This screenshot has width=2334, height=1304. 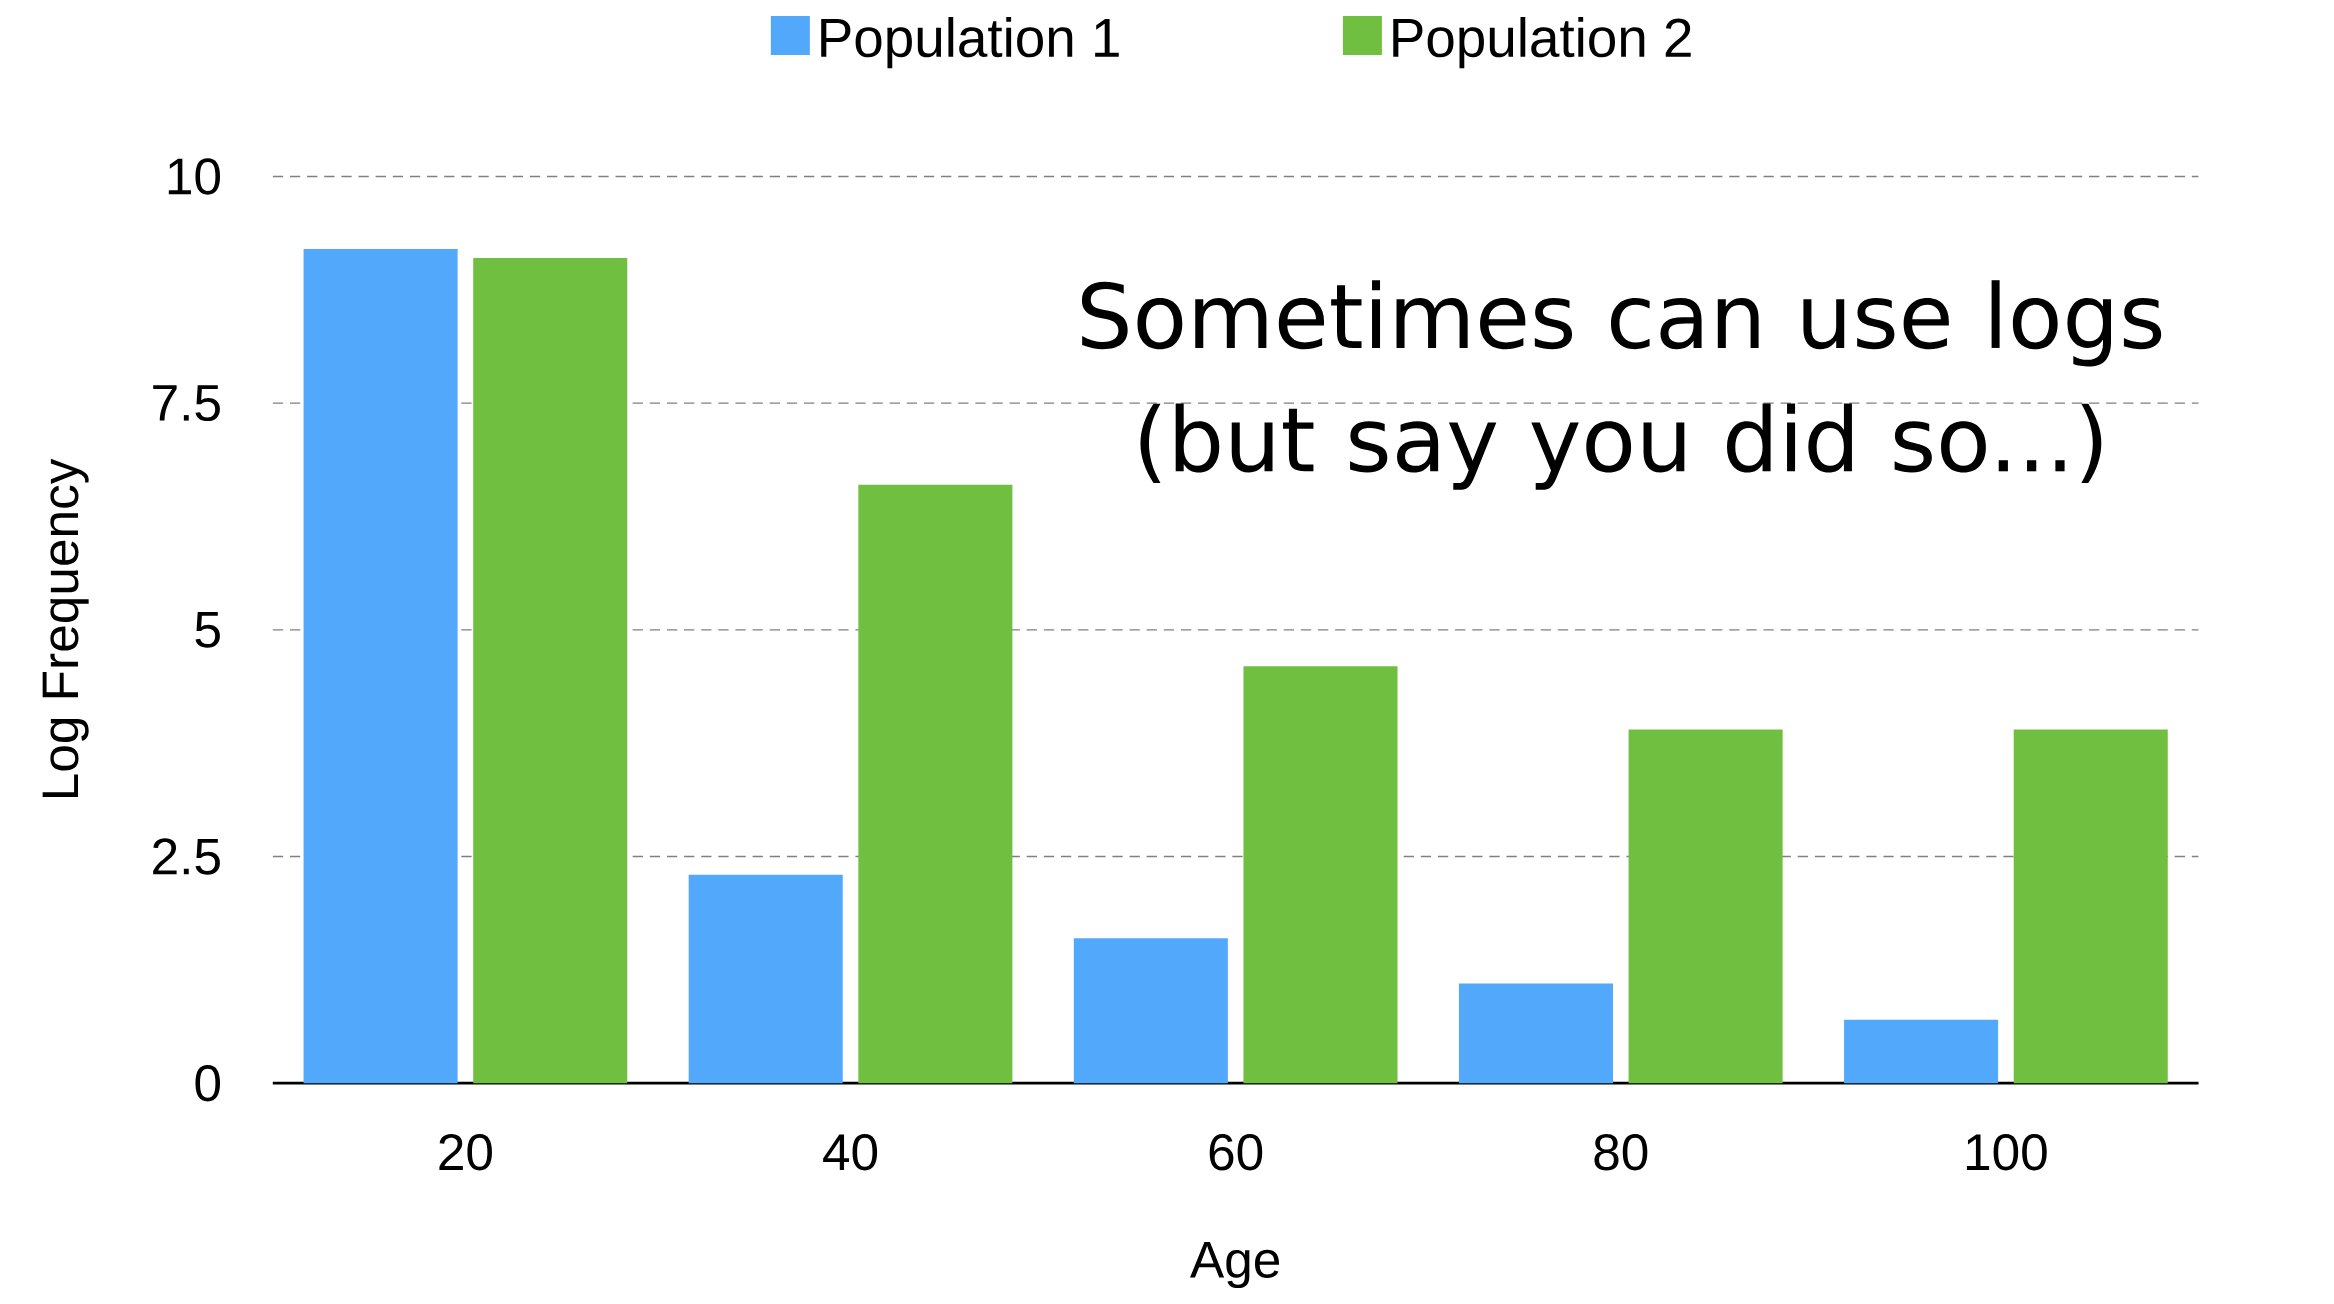 What do you see at coordinates (186, 403) in the screenshot?
I see `y-tick-label: 7.5` at bounding box center [186, 403].